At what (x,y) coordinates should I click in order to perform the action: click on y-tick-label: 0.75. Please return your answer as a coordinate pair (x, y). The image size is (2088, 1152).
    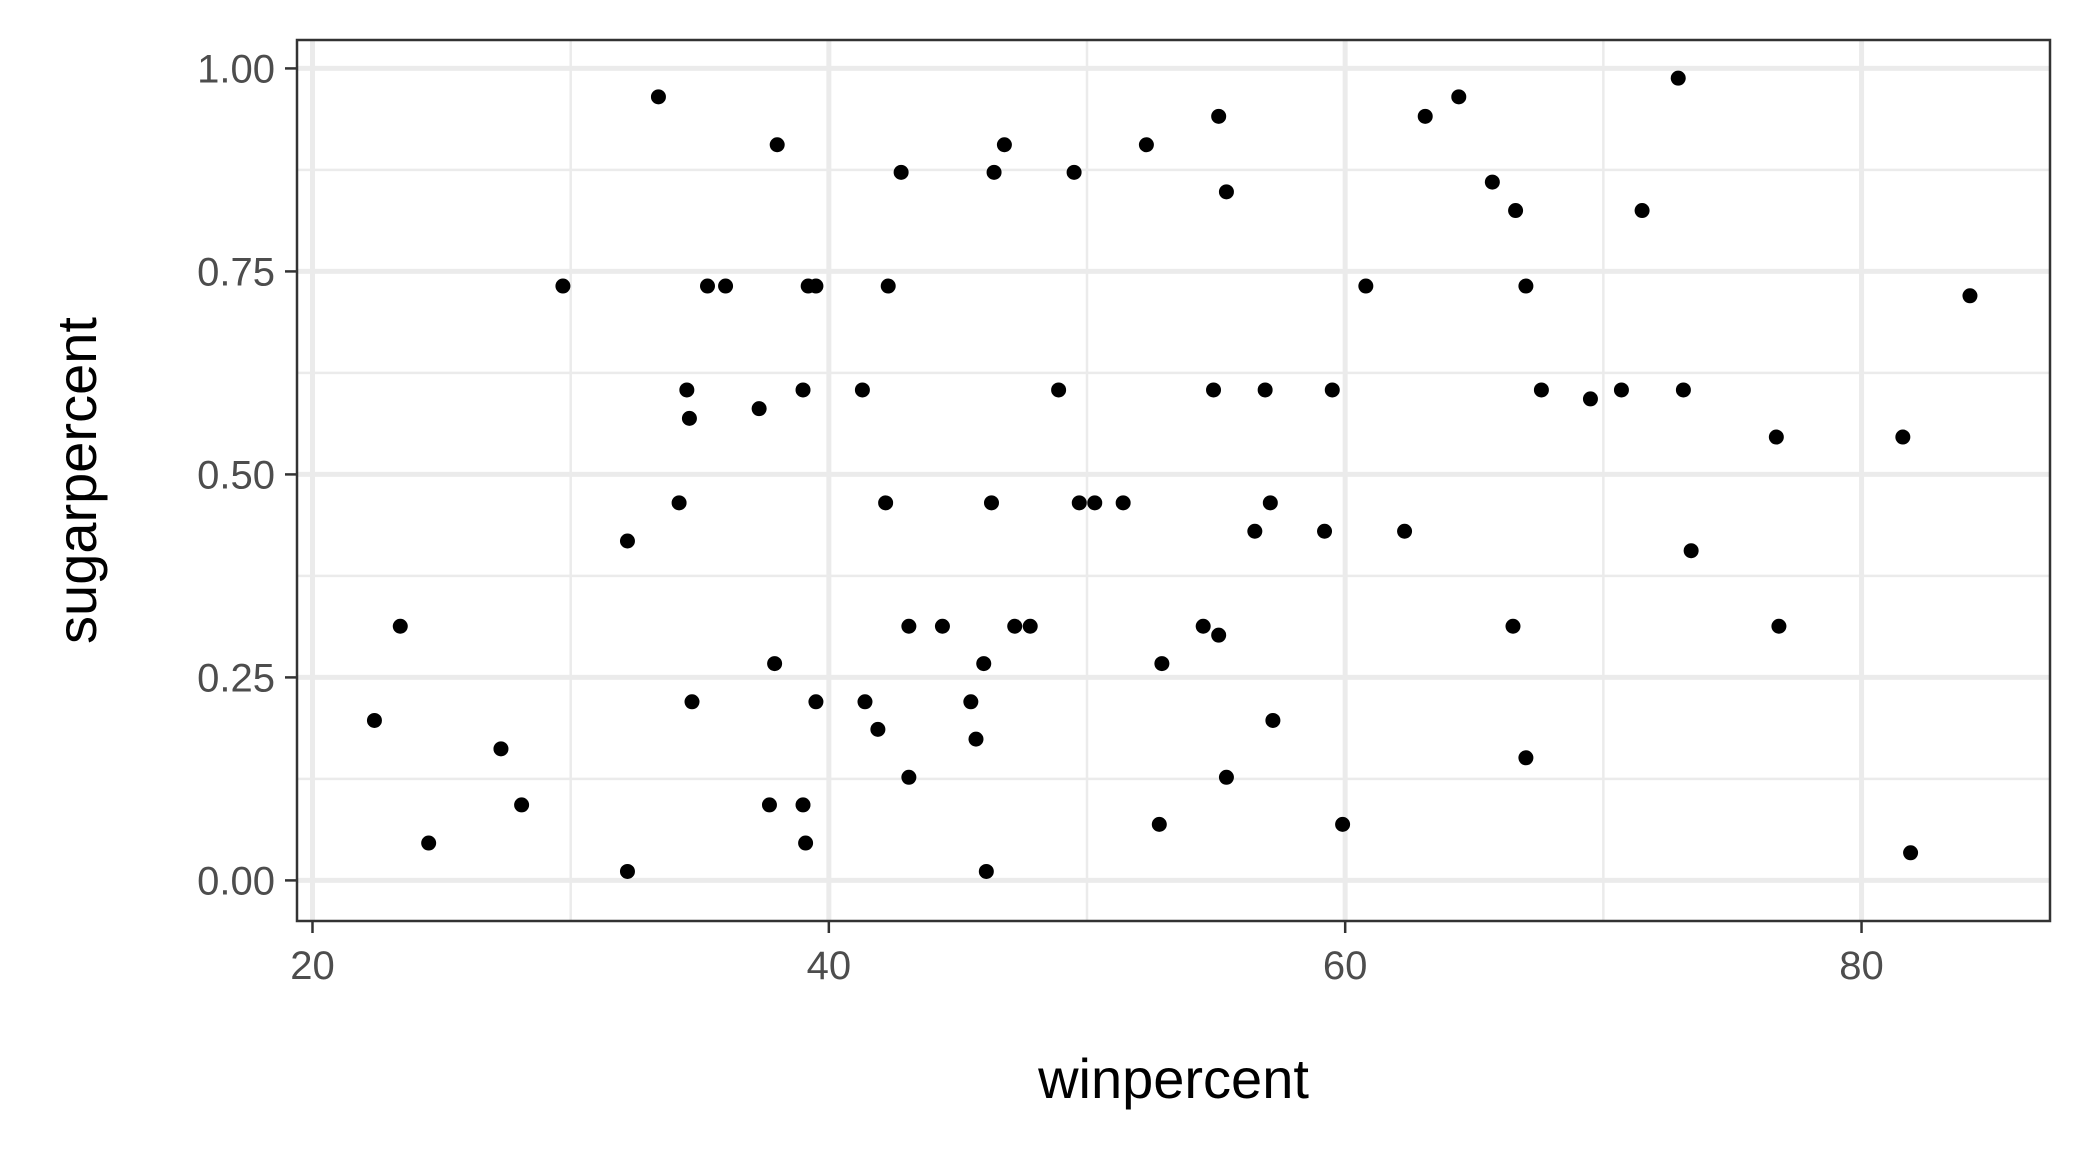
    Looking at the image, I should click on (236, 272).